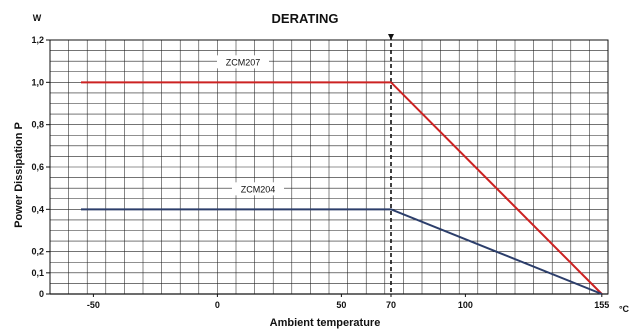  I want to click on chart-title: DERATING, so click(305, 18).